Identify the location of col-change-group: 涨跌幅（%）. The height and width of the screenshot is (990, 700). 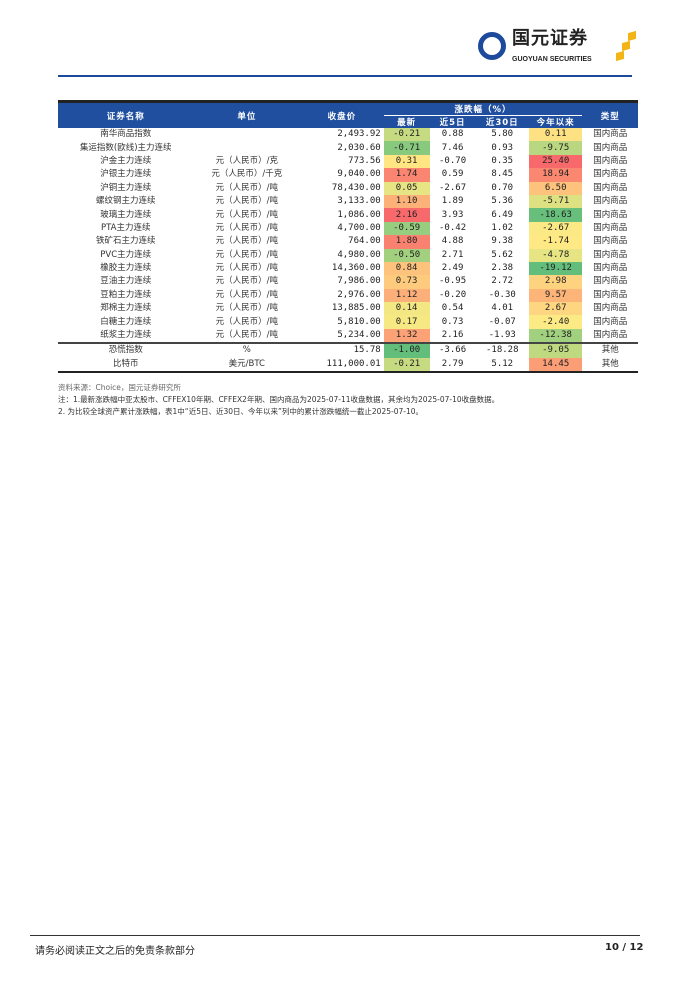
(483, 108).